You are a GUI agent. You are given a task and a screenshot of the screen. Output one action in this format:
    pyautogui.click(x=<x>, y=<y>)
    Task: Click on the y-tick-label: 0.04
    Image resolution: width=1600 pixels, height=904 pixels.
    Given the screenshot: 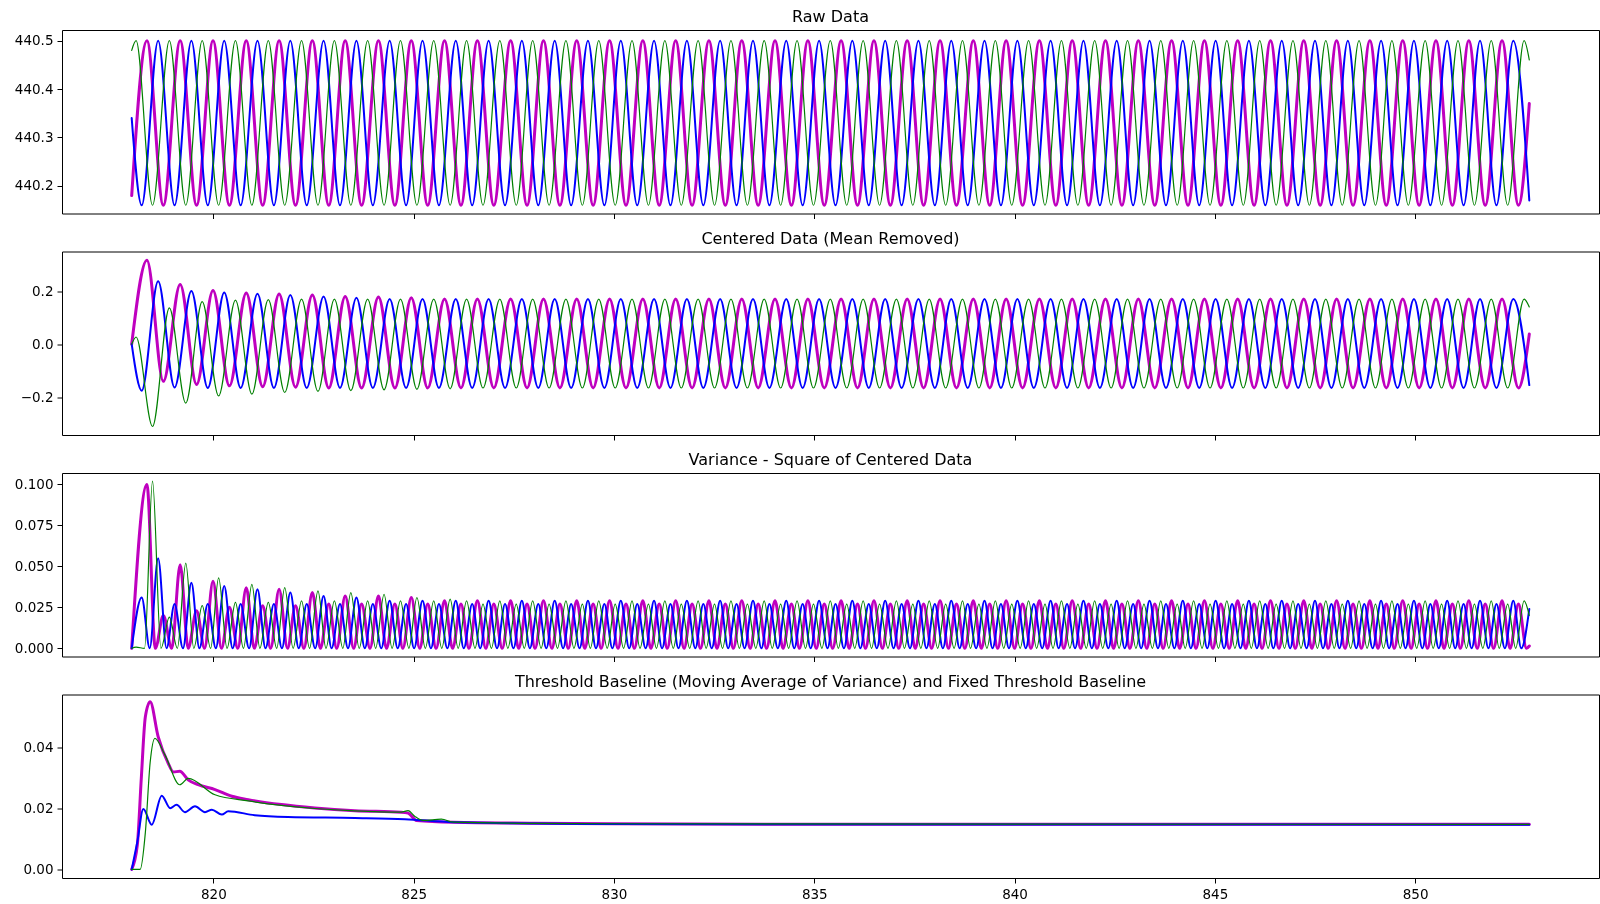 What is the action you would take?
    pyautogui.click(x=38, y=747)
    